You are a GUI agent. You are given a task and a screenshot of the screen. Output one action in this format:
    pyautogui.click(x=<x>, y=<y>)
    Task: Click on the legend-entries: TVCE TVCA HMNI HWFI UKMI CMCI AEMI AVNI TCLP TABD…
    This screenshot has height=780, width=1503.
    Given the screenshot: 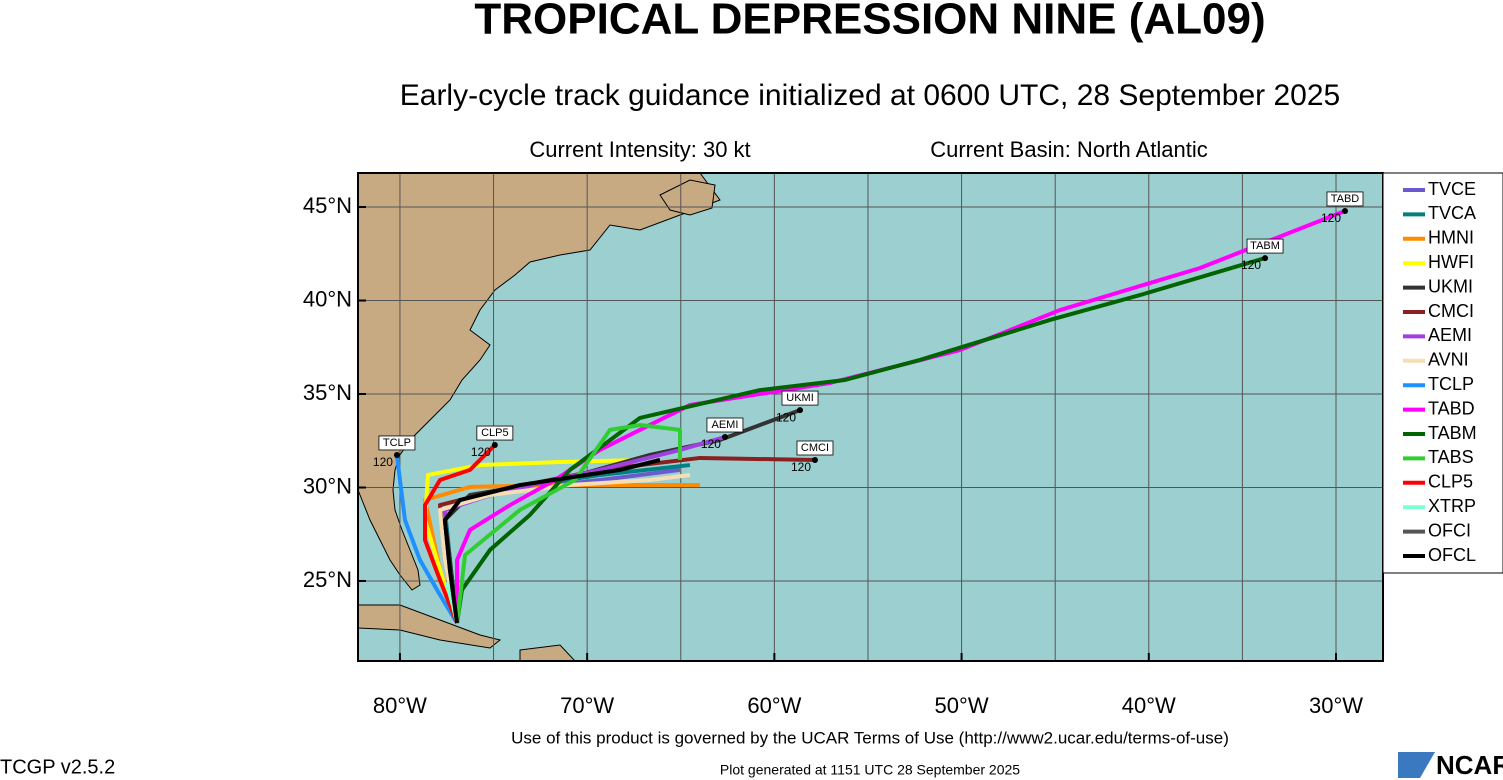 What is the action you would take?
    pyautogui.click(x=1440, y=372)
    